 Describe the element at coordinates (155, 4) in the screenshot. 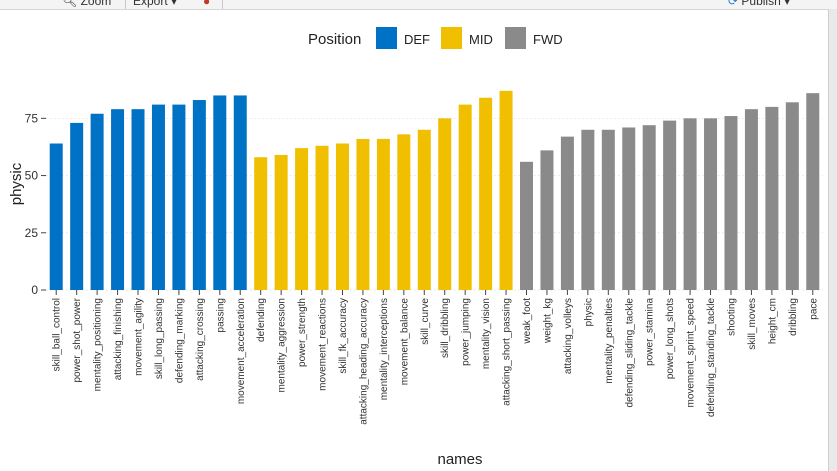

I see `export-button: Export ▾` at that location.